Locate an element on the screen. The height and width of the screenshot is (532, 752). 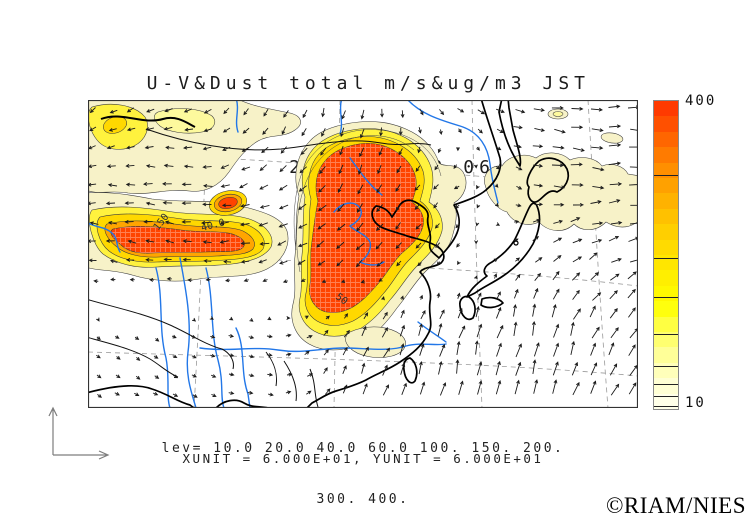
dust-region-central-hatch is located at coordinates (366, 228).